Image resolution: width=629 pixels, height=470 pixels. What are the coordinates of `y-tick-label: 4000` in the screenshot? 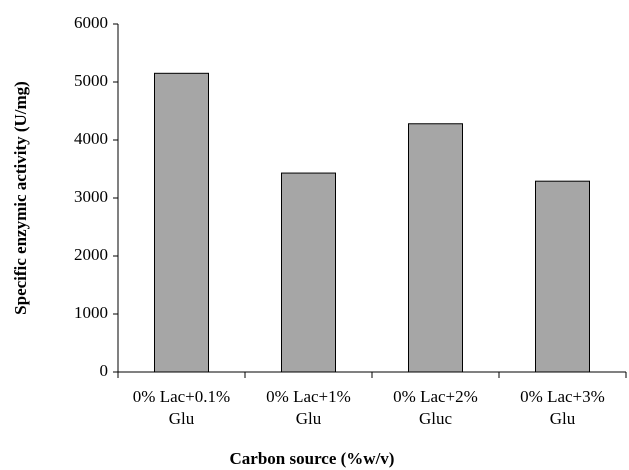 It's located at (91, 138).